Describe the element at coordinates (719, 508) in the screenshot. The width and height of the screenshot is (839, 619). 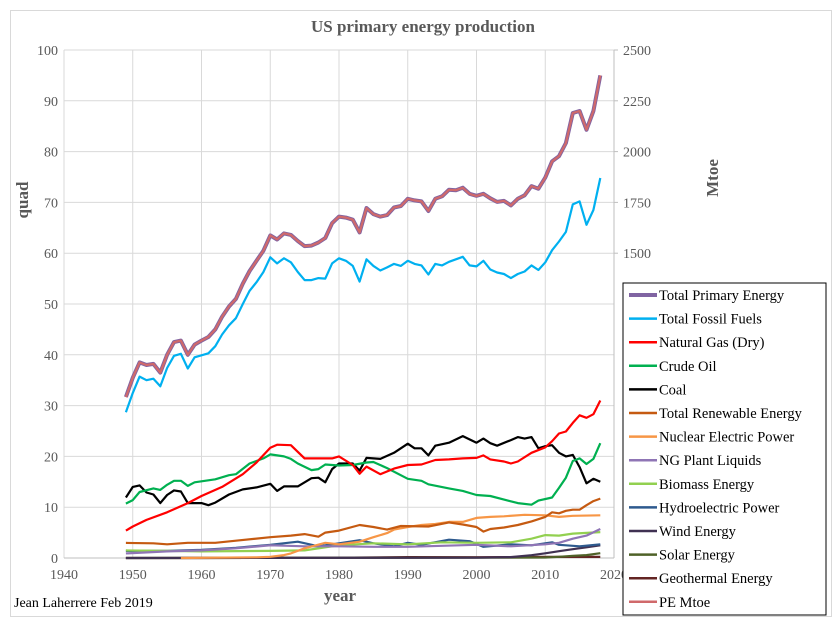
I see `legend-item: Hydroelectric Power` at that location.